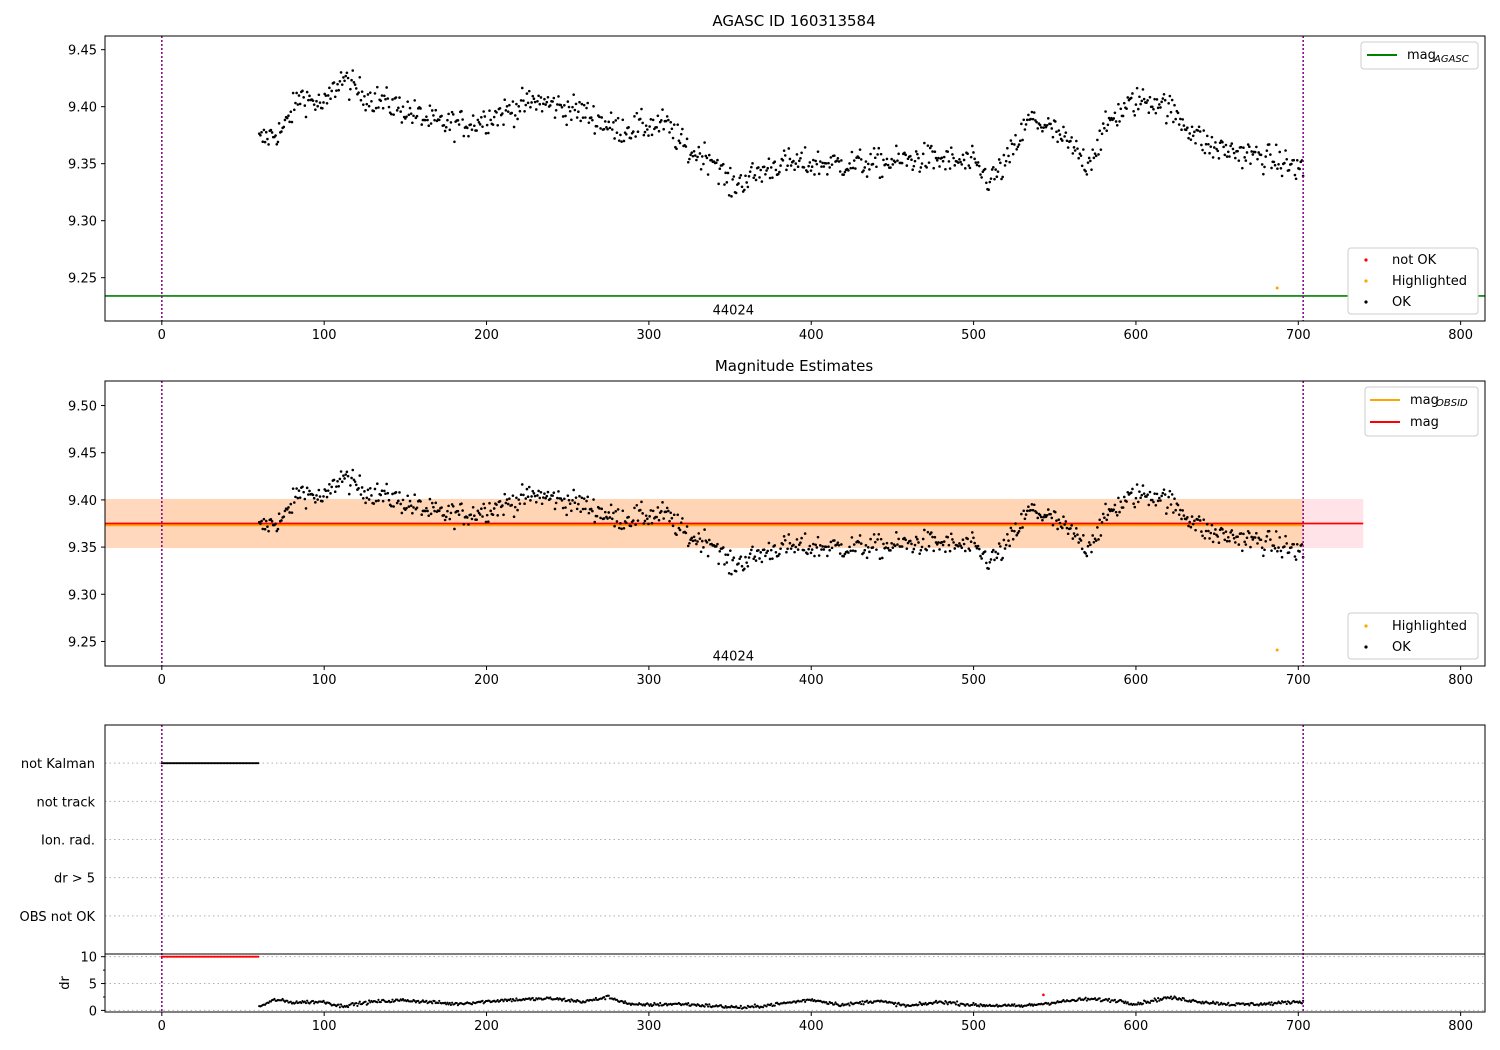  What do you see at coordinates (1429, 626) in the screenshot?
I see `legend-highlighted-2: Highlighted` at bounding box center [1429, 626].